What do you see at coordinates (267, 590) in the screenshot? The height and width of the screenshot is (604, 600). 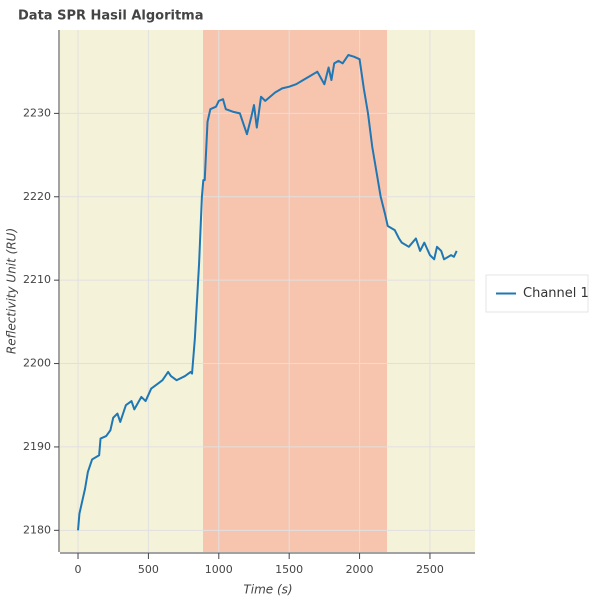 I see `x-axis-label: Time (s)` at bounding box center [267, 590].